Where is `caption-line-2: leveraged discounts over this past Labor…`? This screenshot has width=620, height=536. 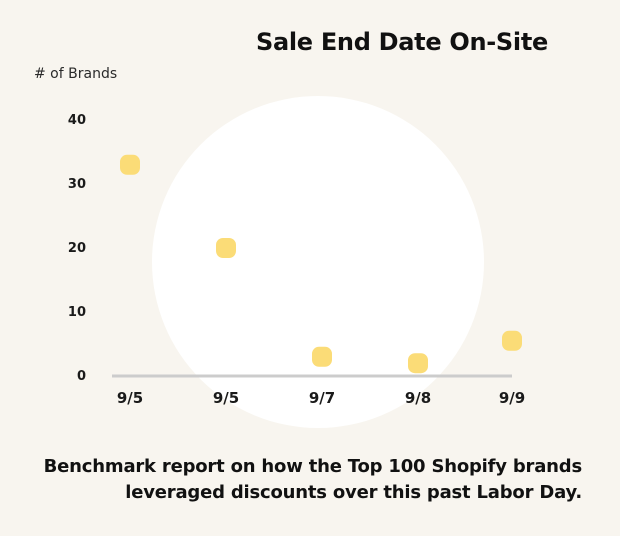 caption-line-2: leveraged discounts over this past Labor… is located at coordinates (353, 492).